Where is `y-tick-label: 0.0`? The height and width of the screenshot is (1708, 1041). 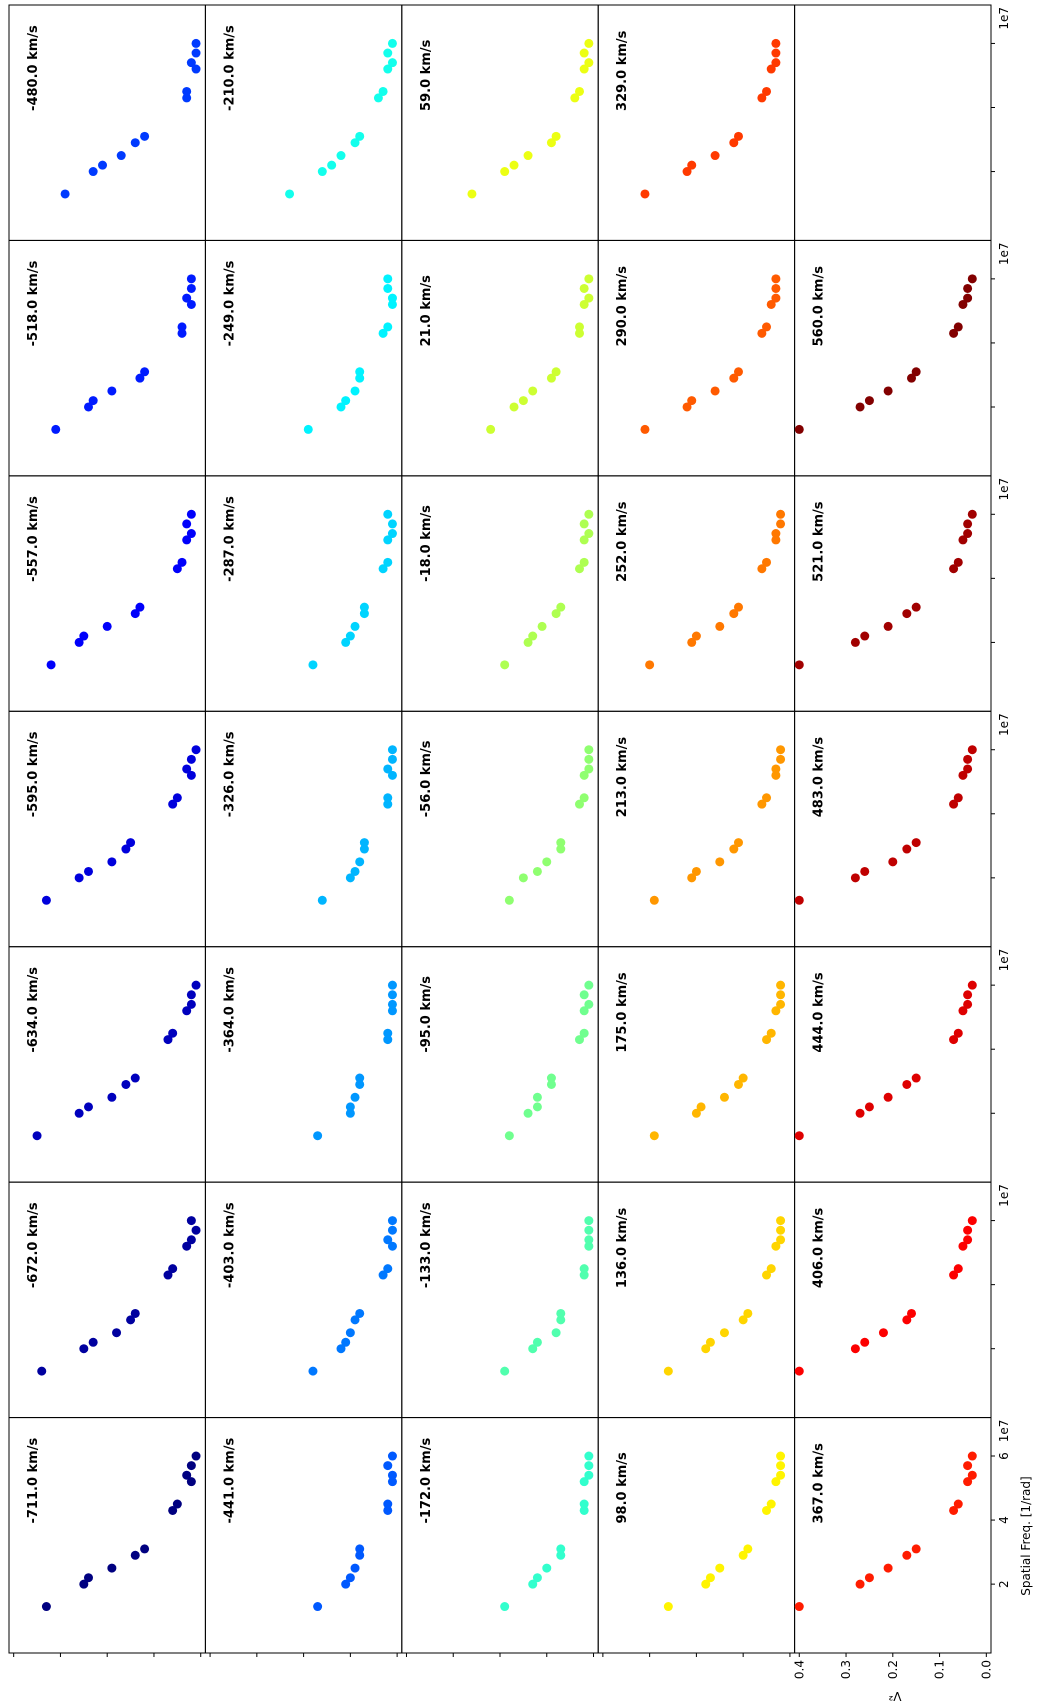 y-tick-label: 0.0 is located at coordinates (986, 1669).